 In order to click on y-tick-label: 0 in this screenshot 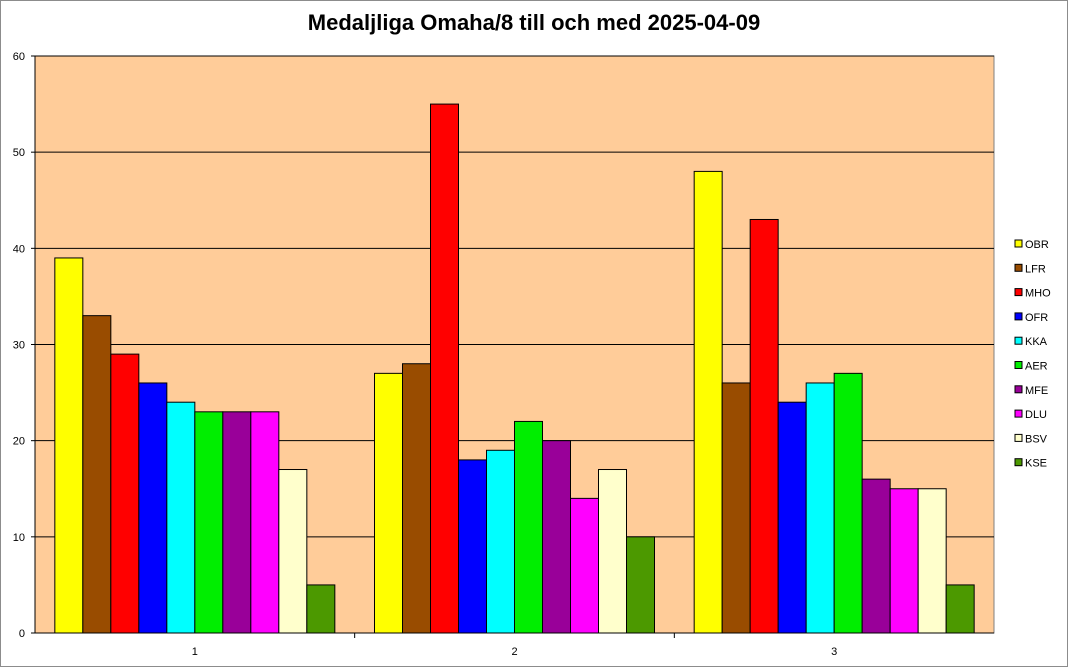, I will do `click(22, 634)`.